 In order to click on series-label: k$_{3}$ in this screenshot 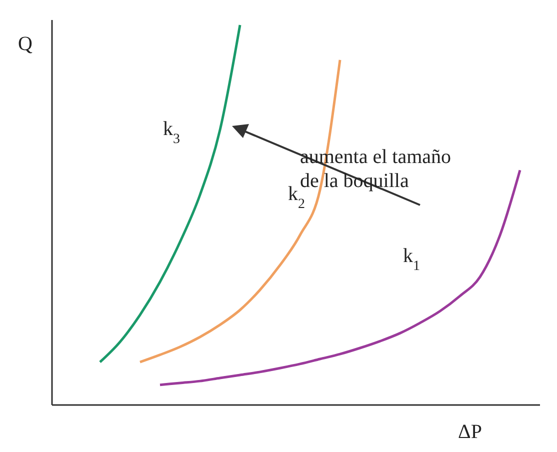, I will do `click(171, 132)`.